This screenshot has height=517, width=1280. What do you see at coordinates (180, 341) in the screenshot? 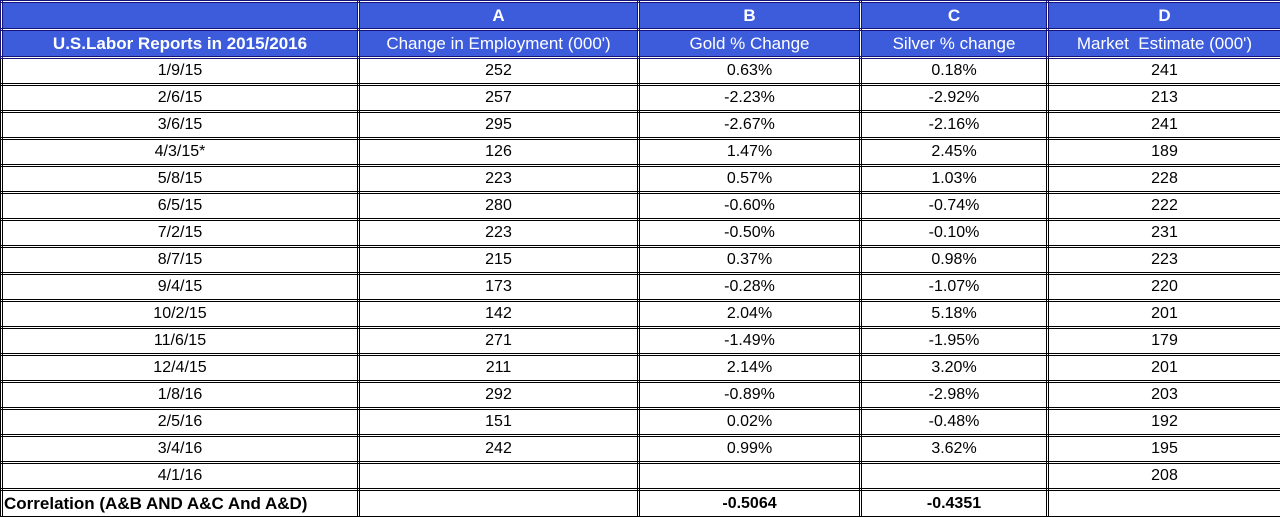
I see `date-cell: 11/6/15` at bounding box center [180, 341].